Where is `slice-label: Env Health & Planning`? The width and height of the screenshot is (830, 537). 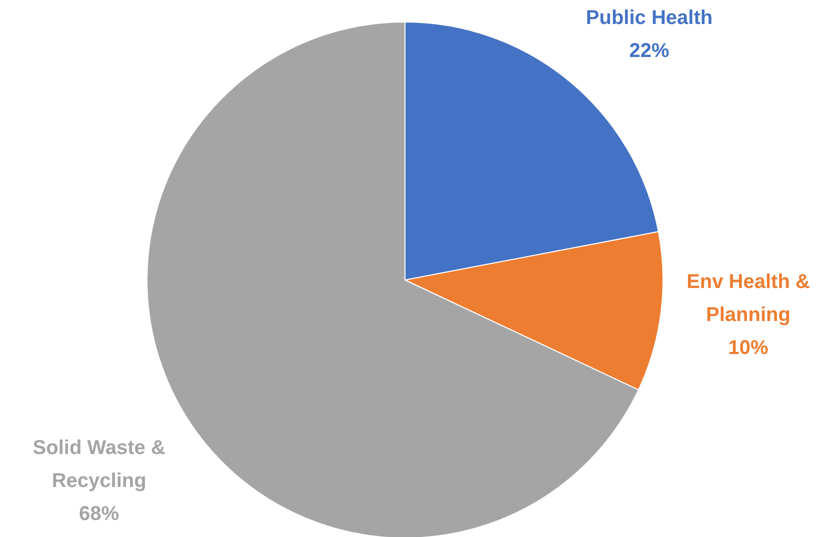 slice-label: Env Health & Planning is located at coordinates (748, 298).